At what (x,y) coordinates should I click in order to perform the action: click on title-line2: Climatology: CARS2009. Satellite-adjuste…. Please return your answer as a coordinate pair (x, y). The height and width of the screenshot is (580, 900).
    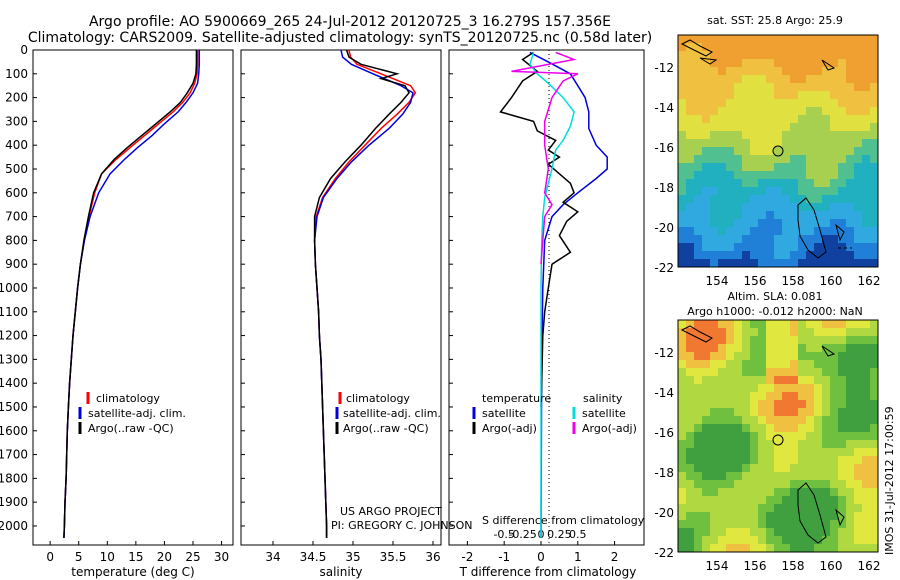
    Looking at the image, I should click on (340, 38).